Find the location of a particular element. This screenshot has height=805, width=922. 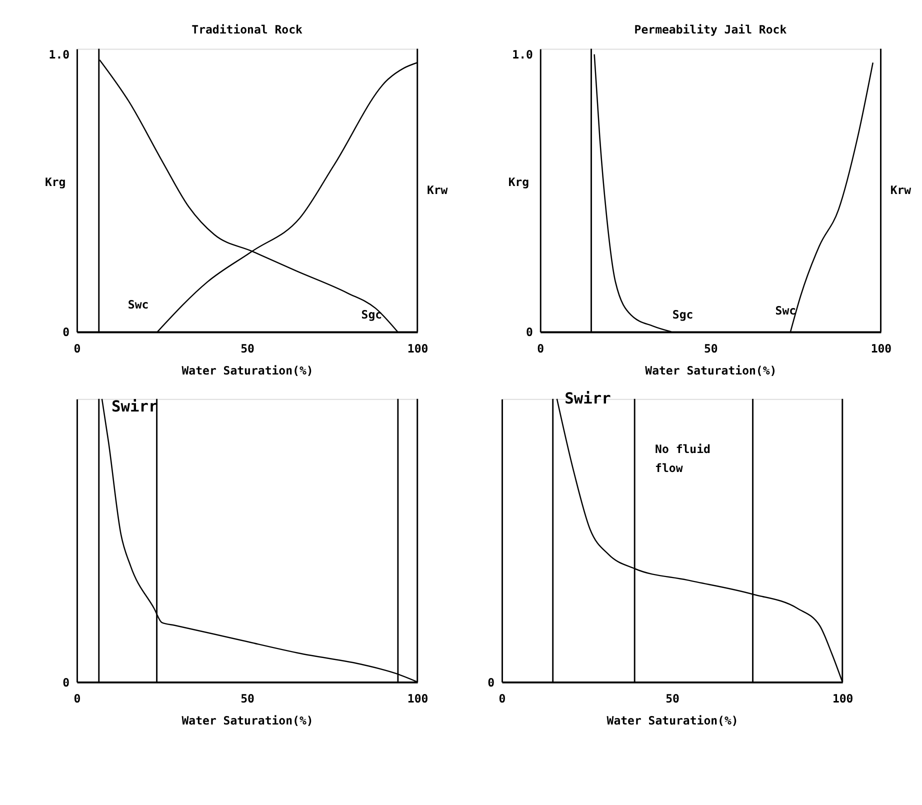

text: 0 is located at coordinates (491, 682).